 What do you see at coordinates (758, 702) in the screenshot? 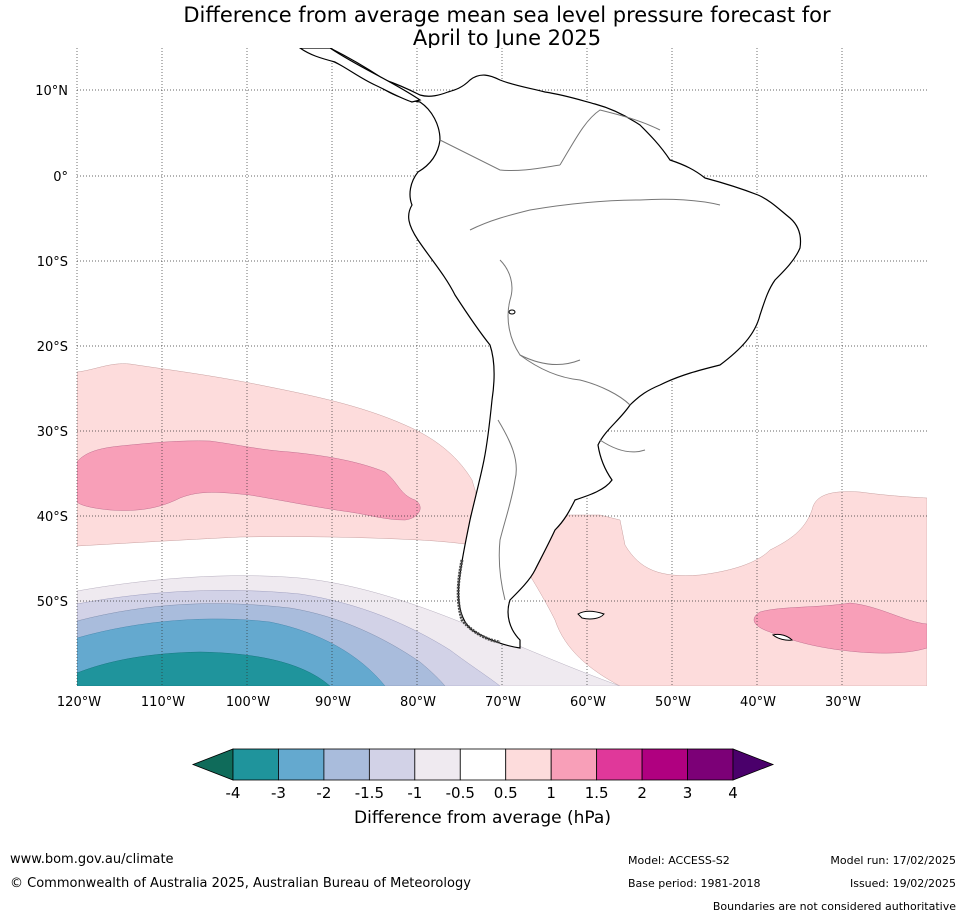
I see `lon-label-40w: 40°W` at bounding box center [758, 702].